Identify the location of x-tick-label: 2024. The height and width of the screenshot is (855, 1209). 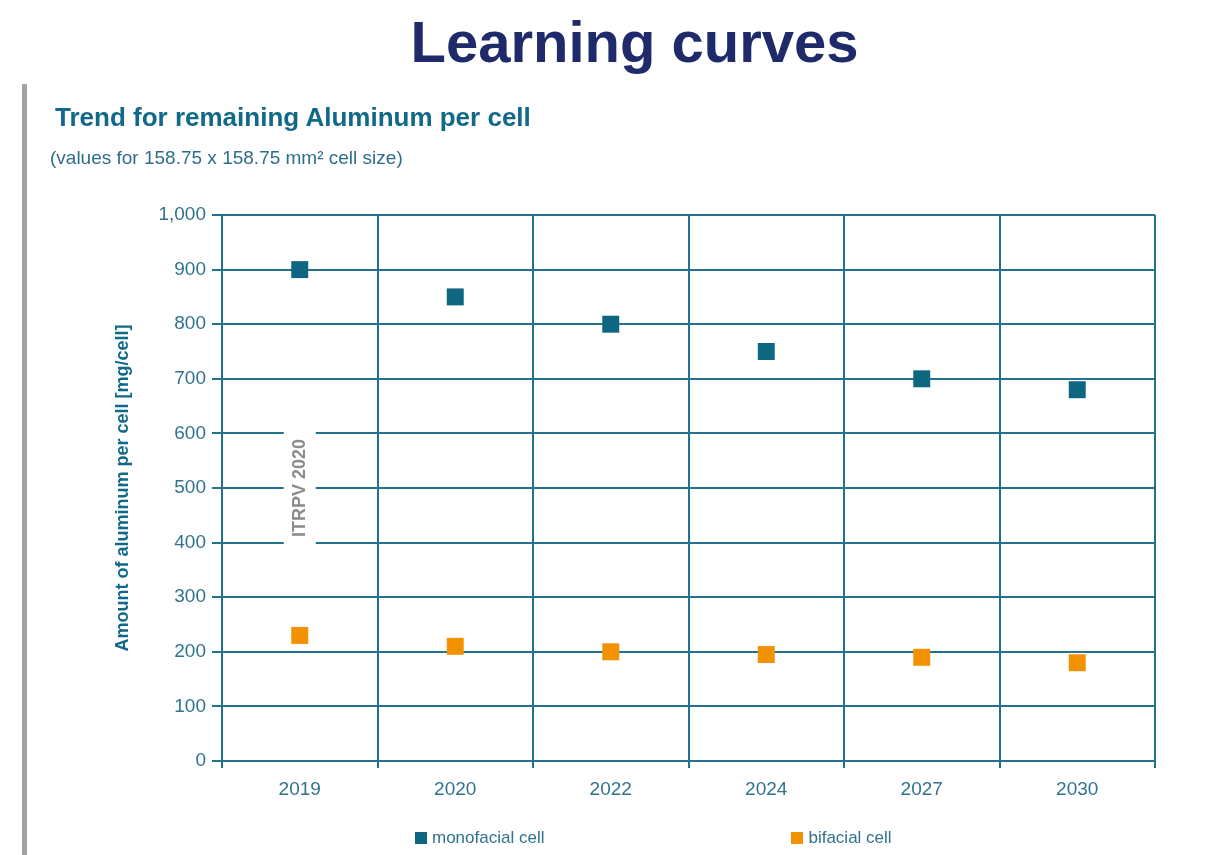
(766, 788).